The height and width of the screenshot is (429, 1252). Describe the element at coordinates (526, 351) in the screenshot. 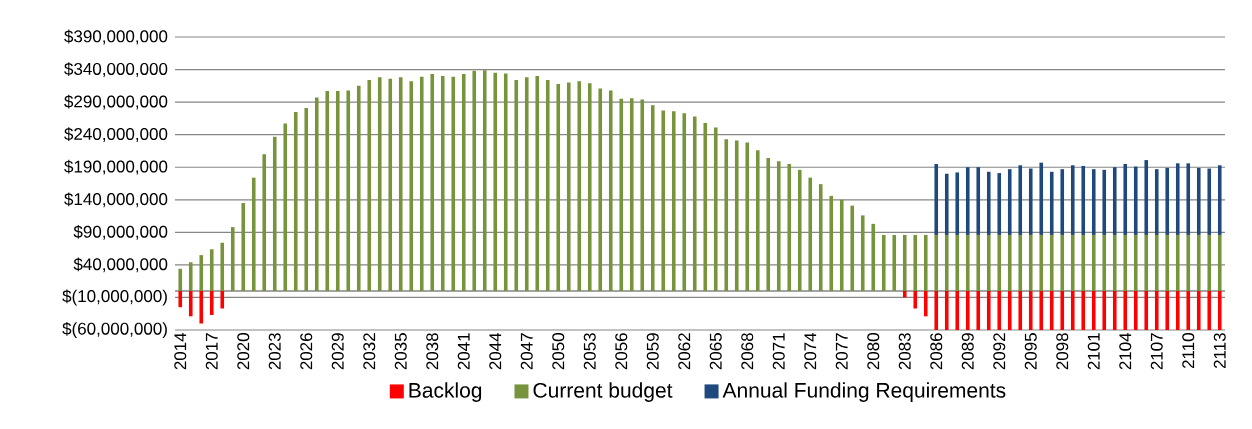

I see `x-tick-label: 2047` at that location.